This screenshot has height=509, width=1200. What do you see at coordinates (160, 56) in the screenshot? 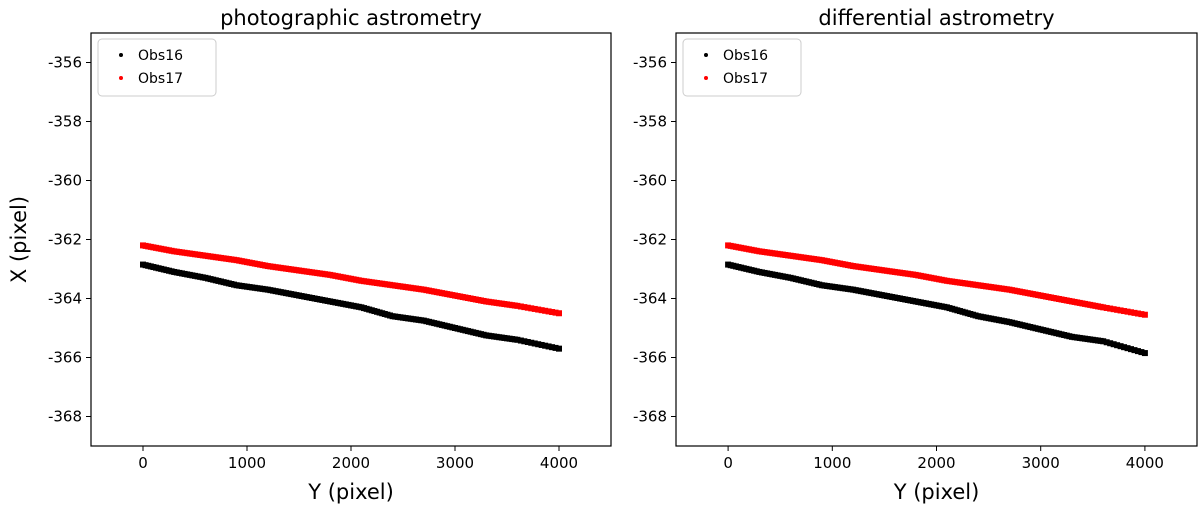
I see `legend-label: Obs16` at bounding box center [160, 56].